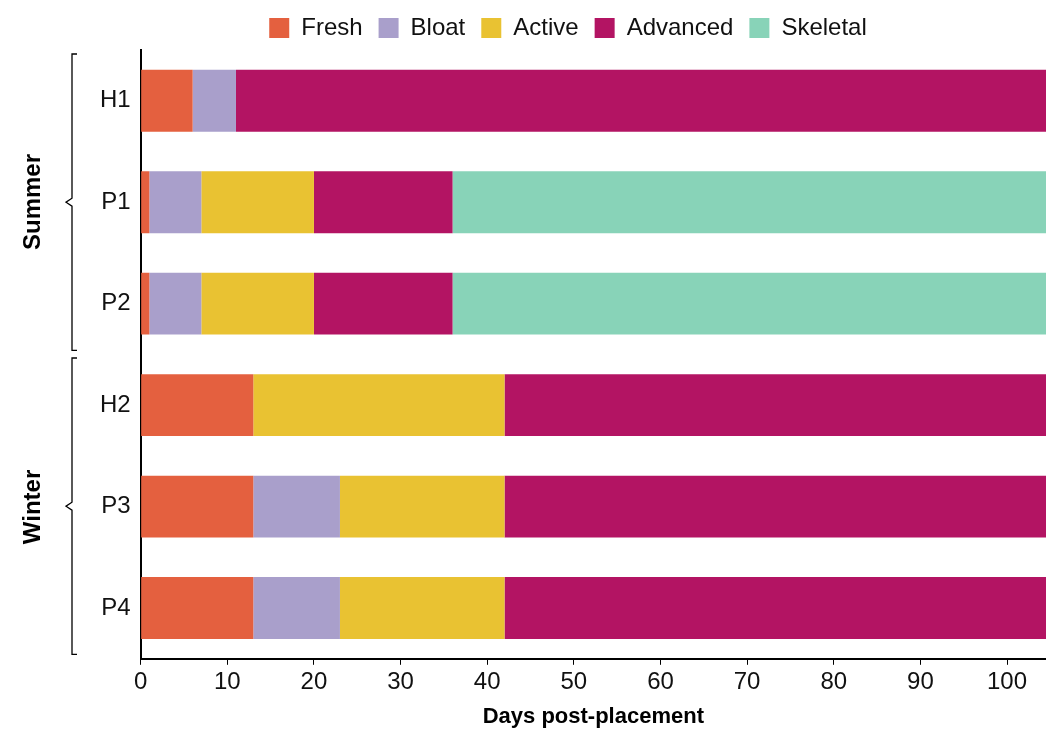 The width and height of the screenshot is (1046, 740). What do you see at coordinates (115, 99) in the screenshot?
I see `y-tick-label: H1` at bounding box center [115, 99].